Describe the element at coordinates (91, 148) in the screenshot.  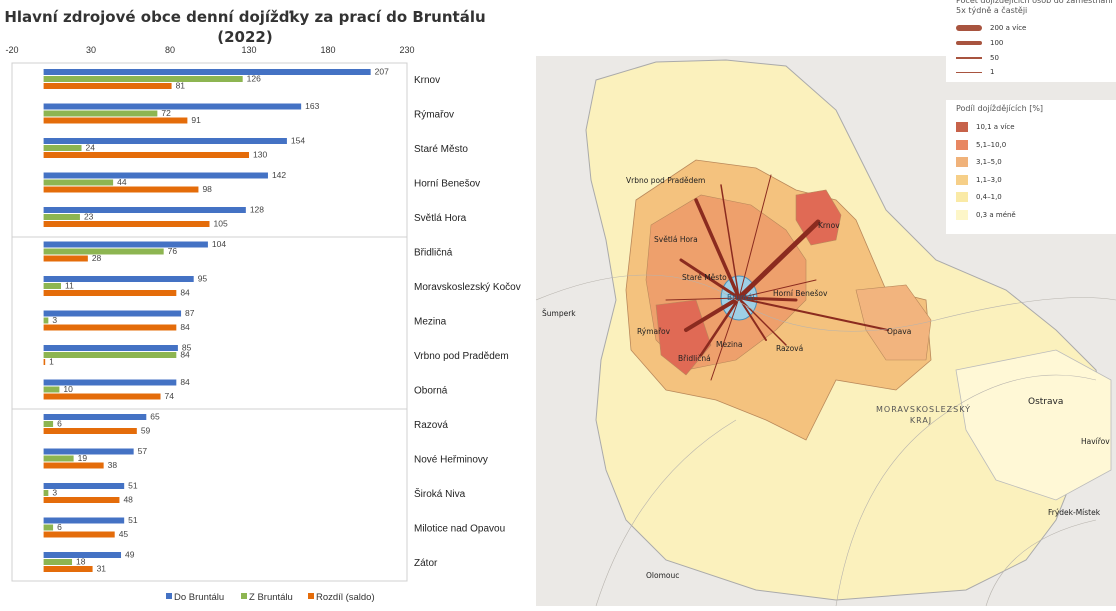
I see `data-label: 24` at that location.